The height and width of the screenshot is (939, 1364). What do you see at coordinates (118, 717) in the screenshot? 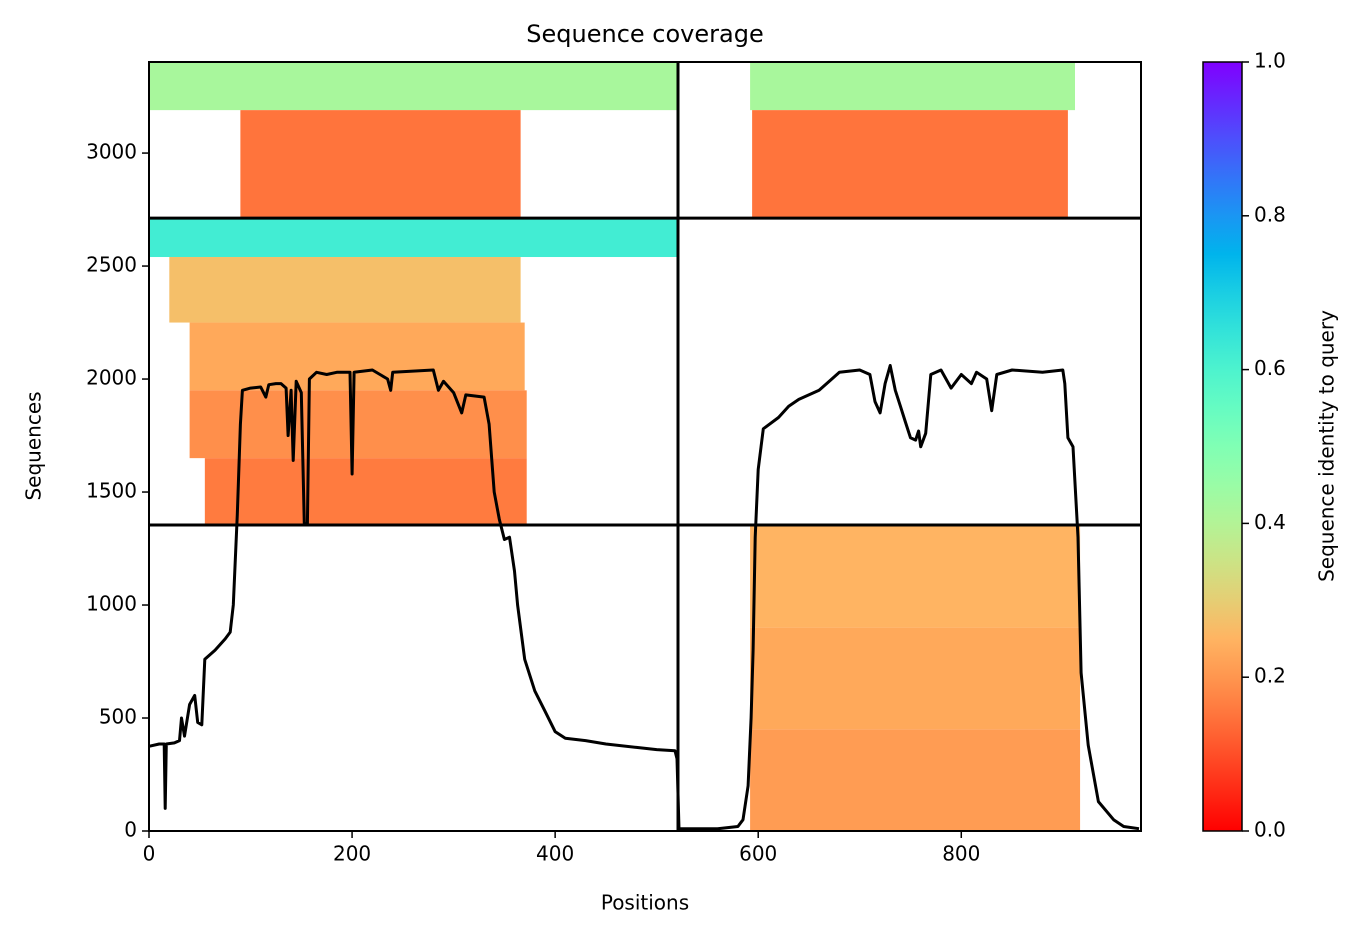
I see `y-tick-label: 500` at bounding box center [118, 717].